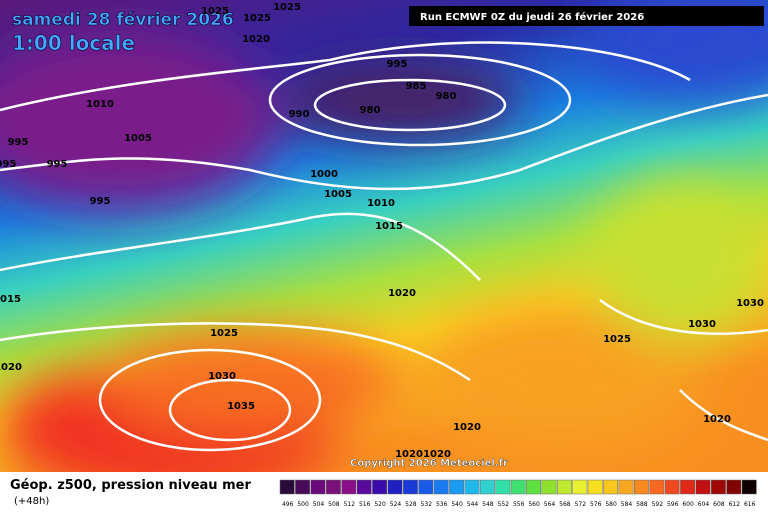 The width and height of the screenshot is (768, 516). What do you see at coordinates (288, 504) in the screenshot?
I see `scale-label: 496` at bounding box center [288, 504].